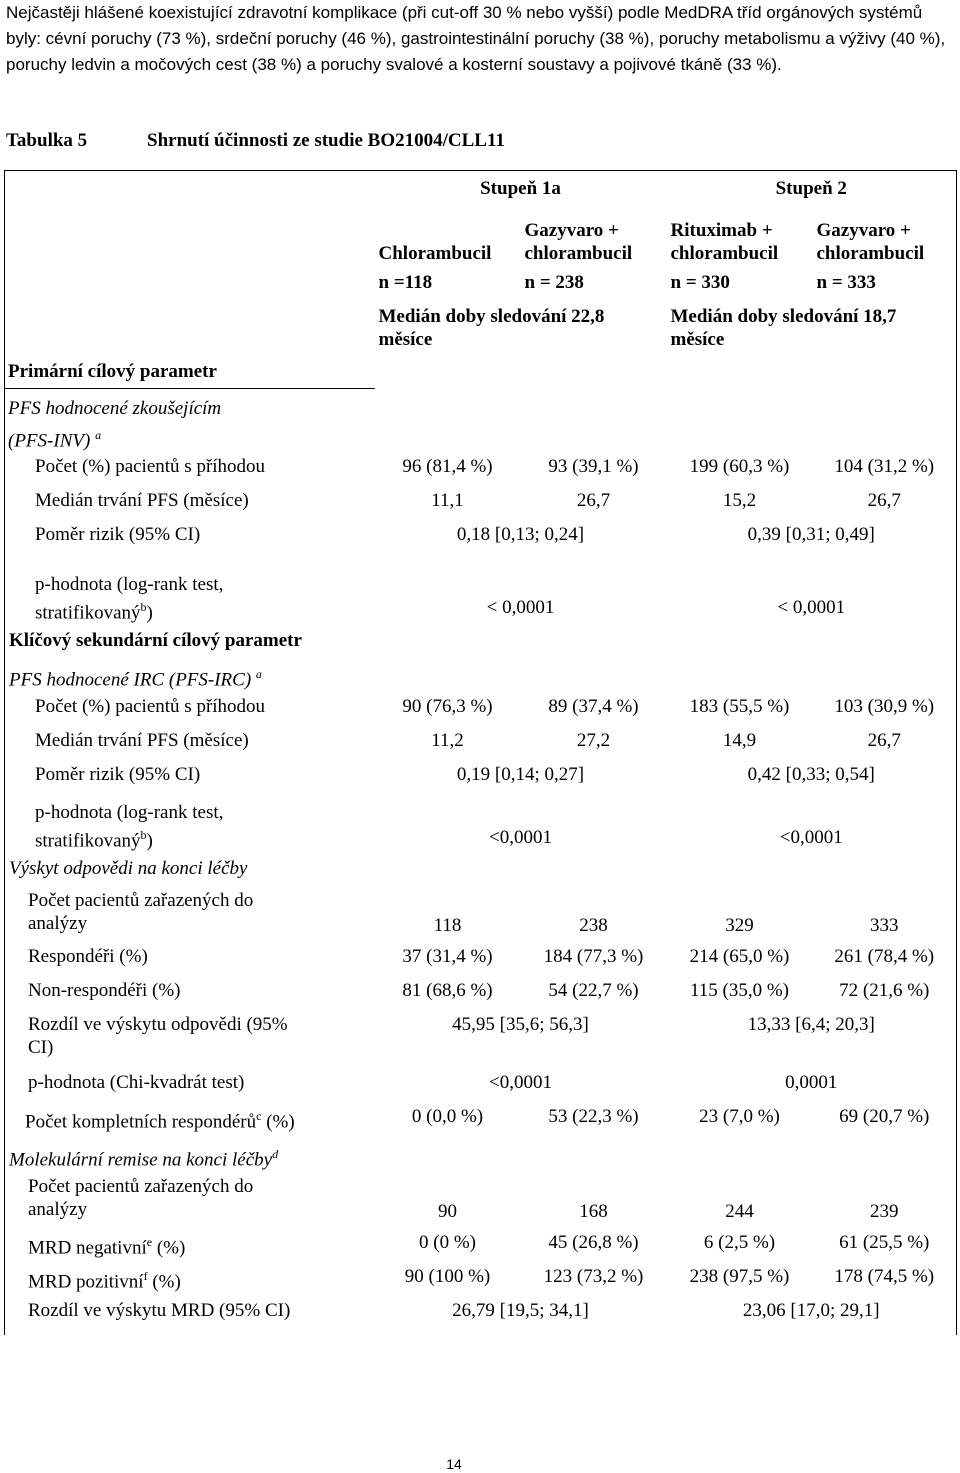 The width and height of the screenshot is (960, 1473). I want to click on resp-p-label: p-hodnota (Chi-kvadrát test), so click(189, 1087).